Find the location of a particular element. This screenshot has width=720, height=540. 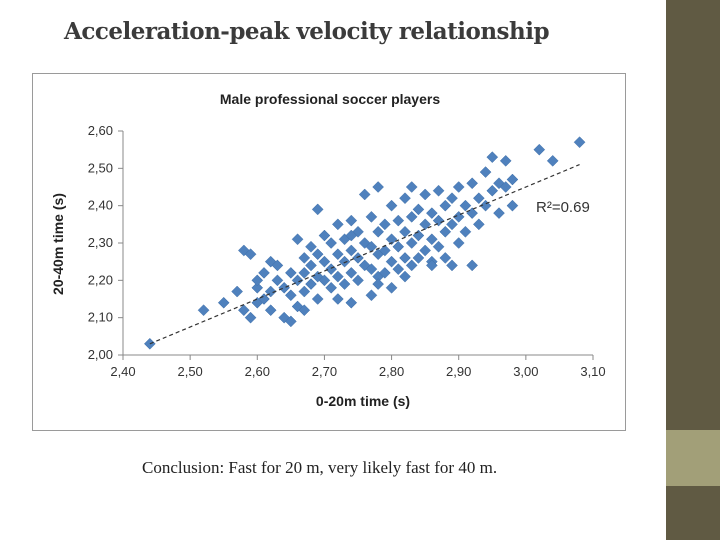

sidebar-decor-accent is located at coordinates (693, 458).